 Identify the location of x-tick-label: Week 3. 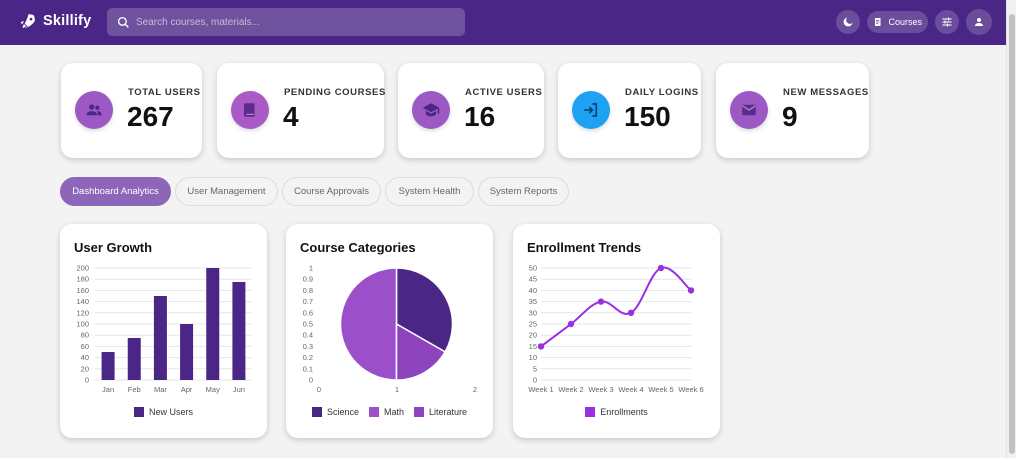
(600, 389).